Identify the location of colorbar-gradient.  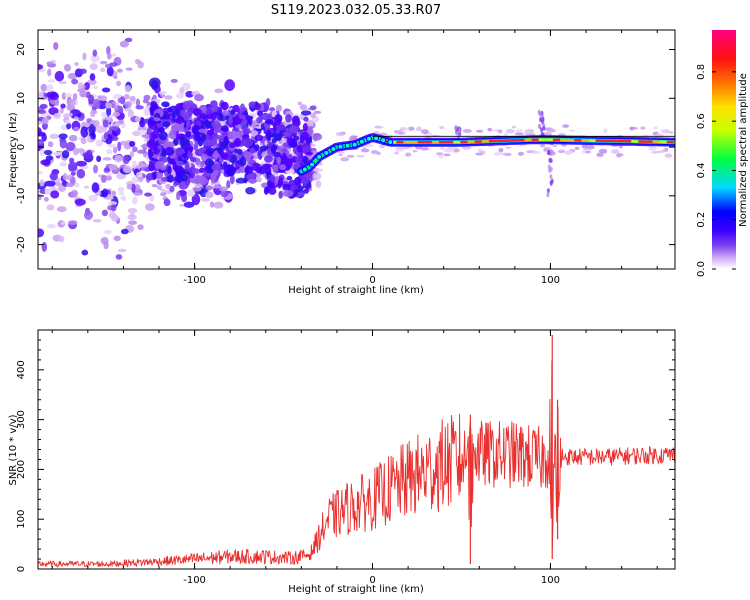
(724, 149).